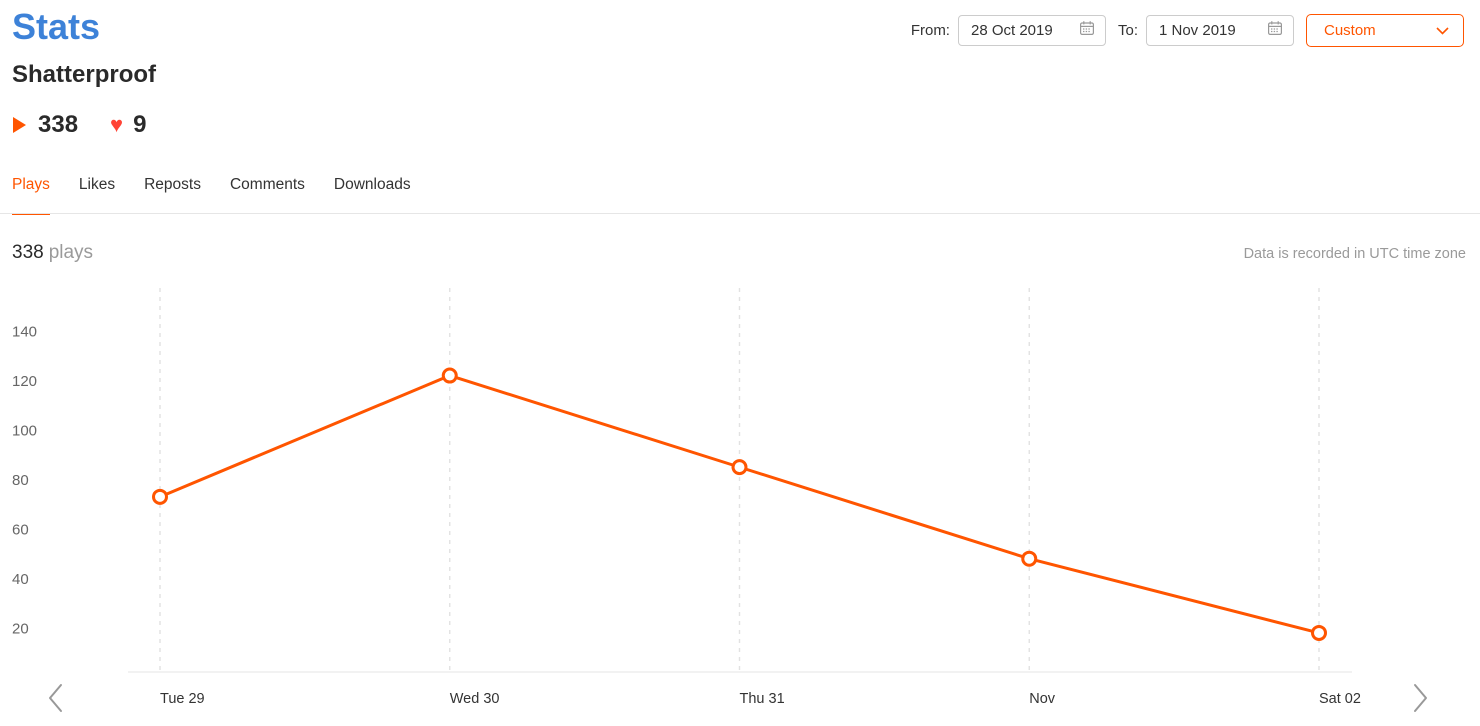 The height and width of the screenshot is (726, 1480). I want to click on chevron-down-icon, so click(1442, 30).